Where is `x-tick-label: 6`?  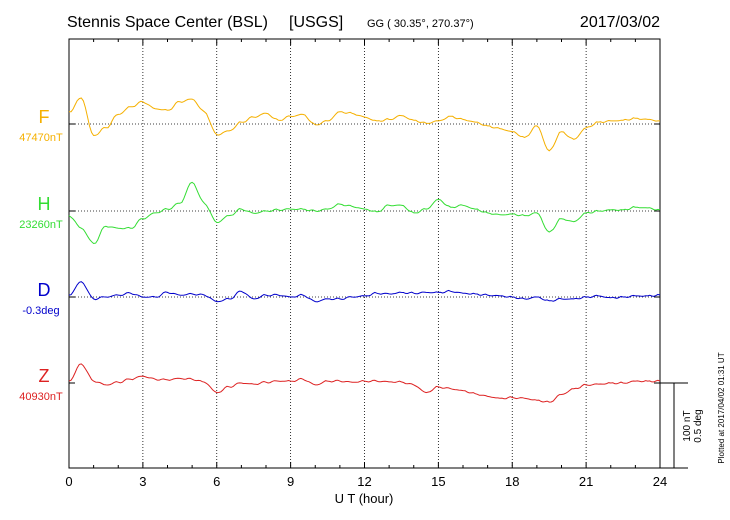 x-tick-label: 6 is located at coordinates (216, 481).